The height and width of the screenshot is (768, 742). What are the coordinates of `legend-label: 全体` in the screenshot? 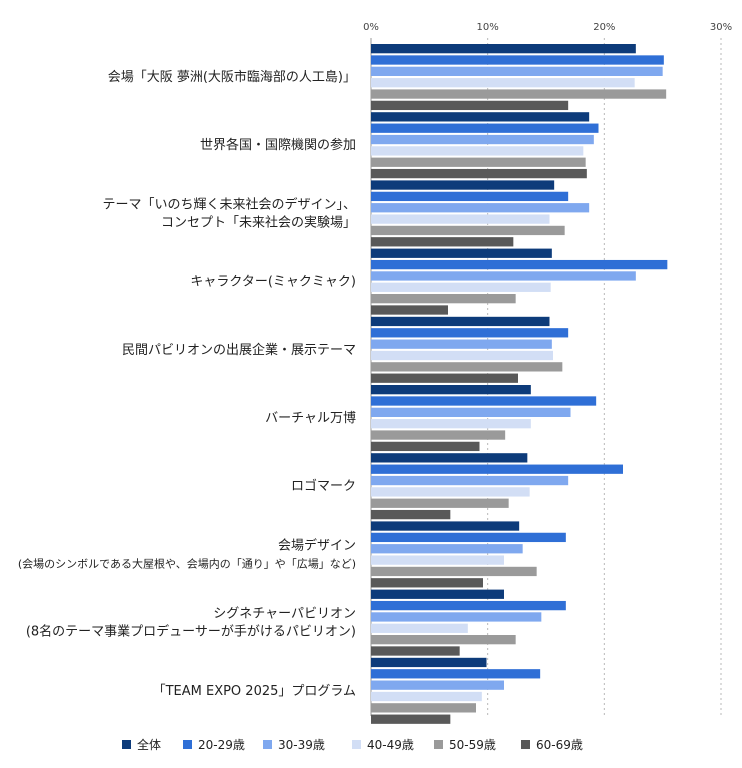 It's located at (149, 744).